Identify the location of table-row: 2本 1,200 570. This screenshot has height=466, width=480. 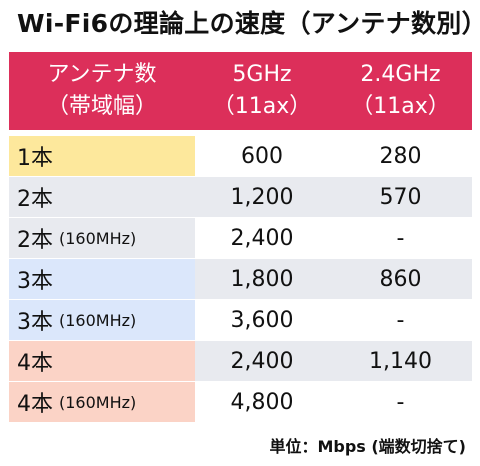
(240, 197).